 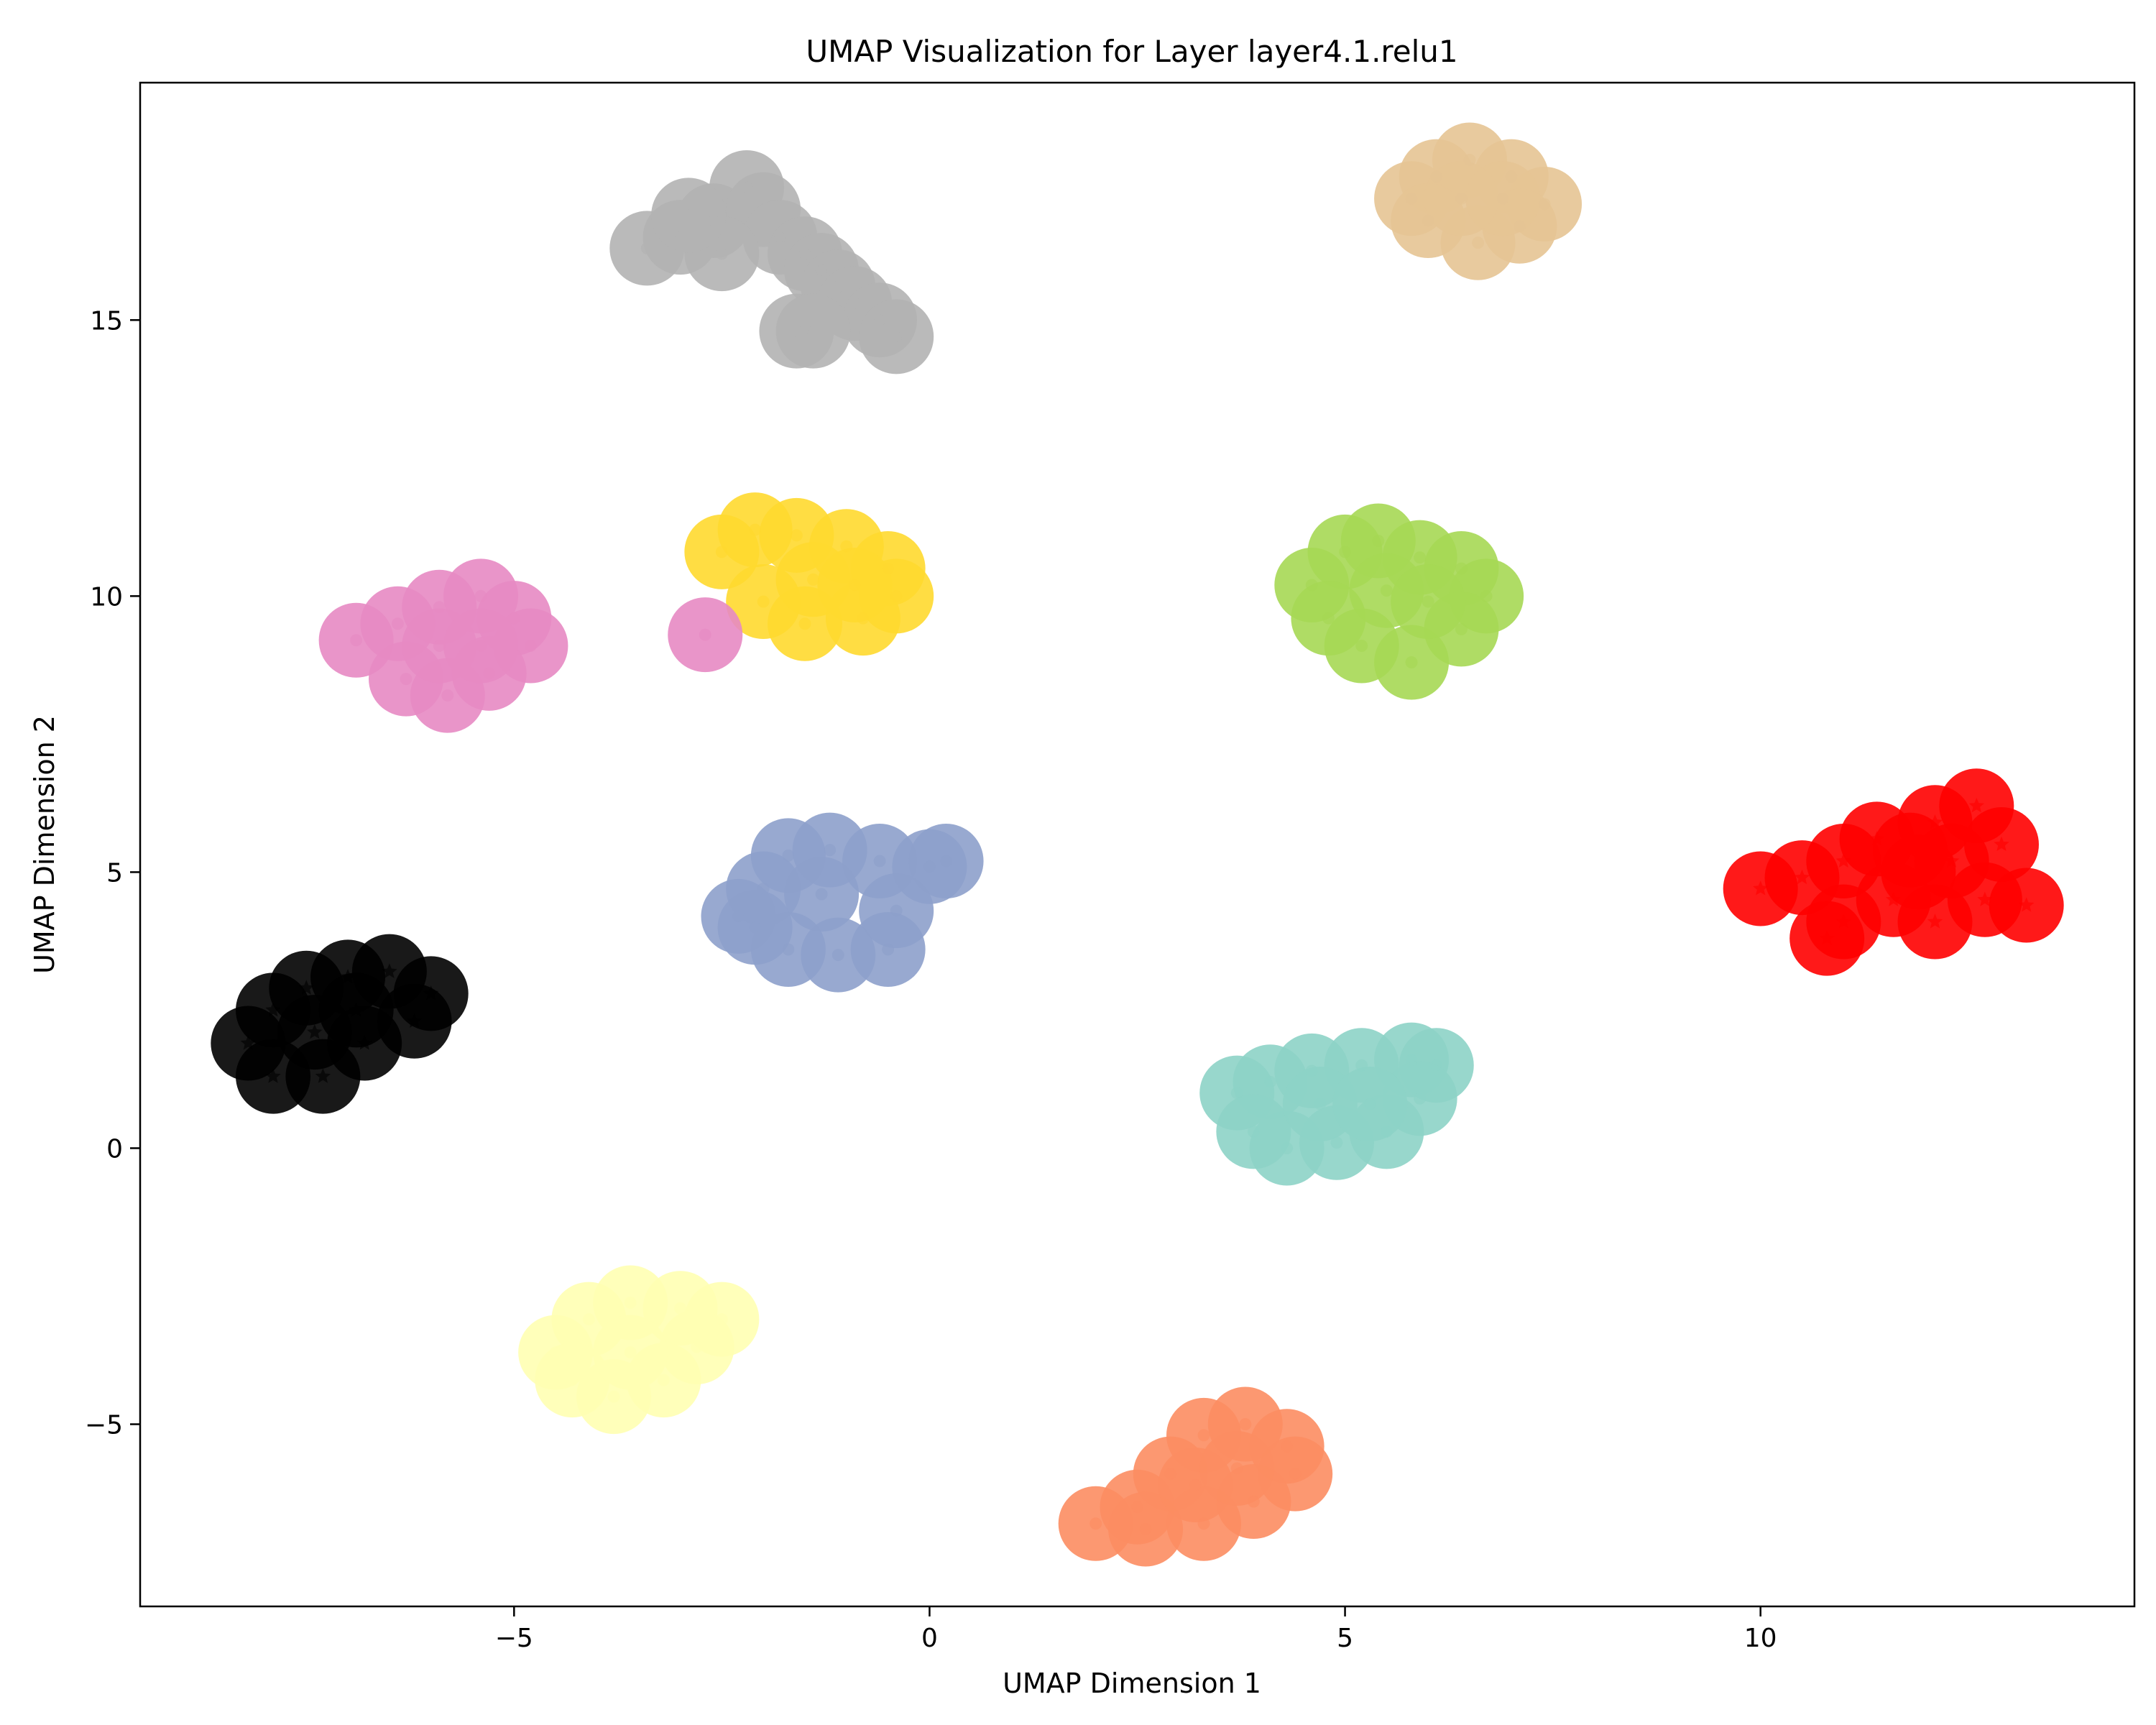 I want to click on y-axis-label: UMAP Dimension 2, so click(x=44, y=844).